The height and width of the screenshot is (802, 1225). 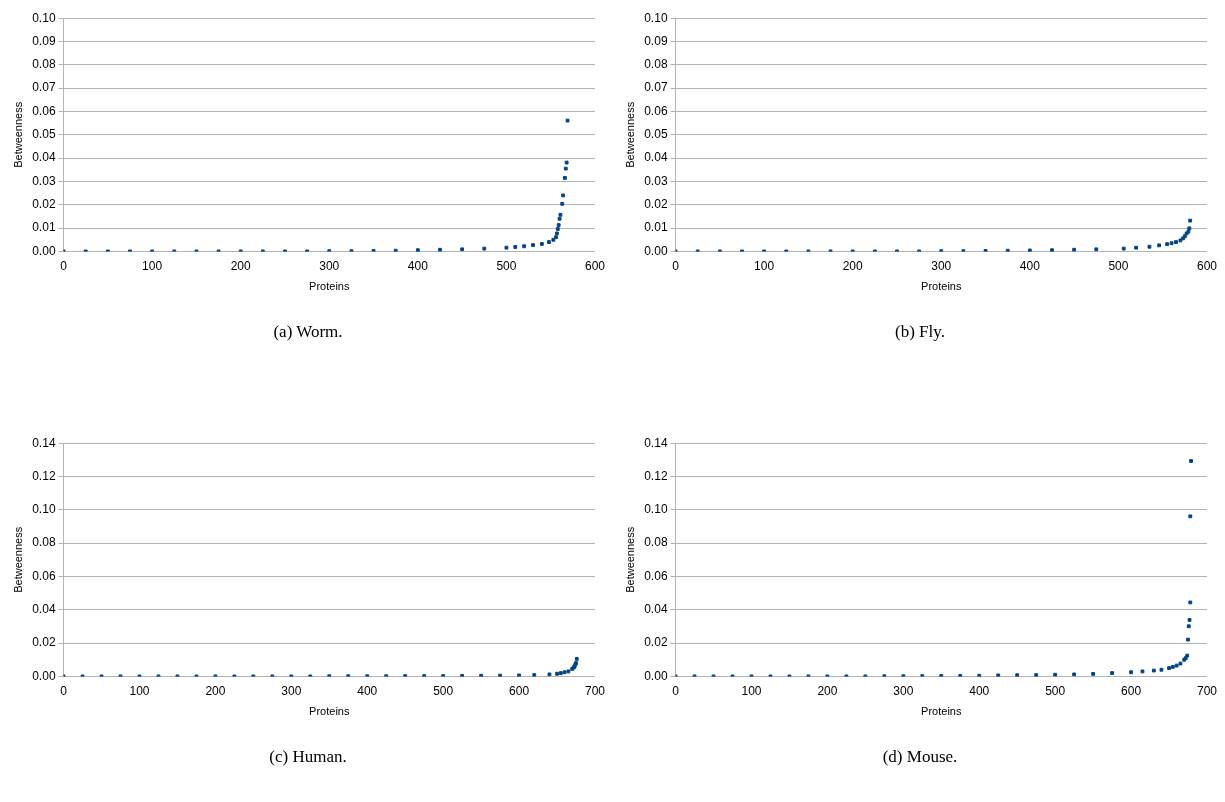 What do you see at coordinates (920, 332) in the screenshot?
I see `text: (b) Fly.` at bounding box center [920, 332].